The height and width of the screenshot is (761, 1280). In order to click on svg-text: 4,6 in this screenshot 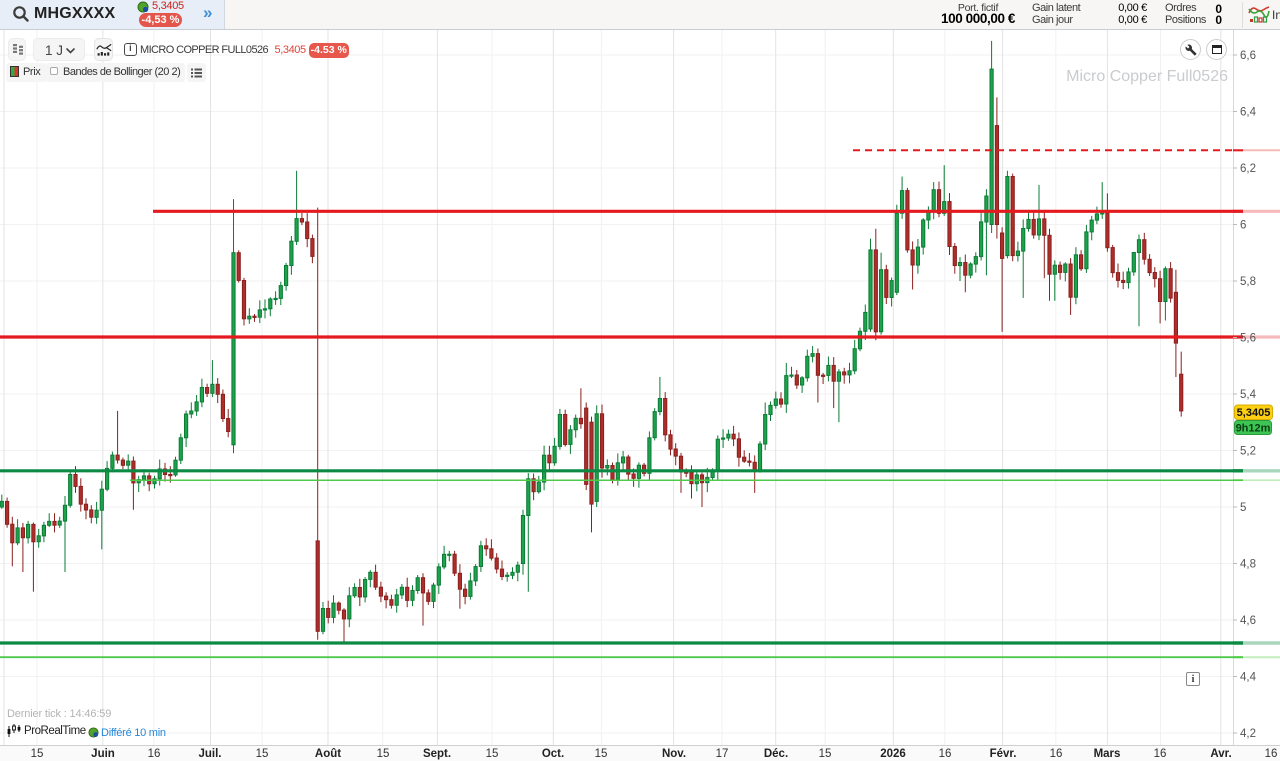, I will do `click(1248, 621)`.